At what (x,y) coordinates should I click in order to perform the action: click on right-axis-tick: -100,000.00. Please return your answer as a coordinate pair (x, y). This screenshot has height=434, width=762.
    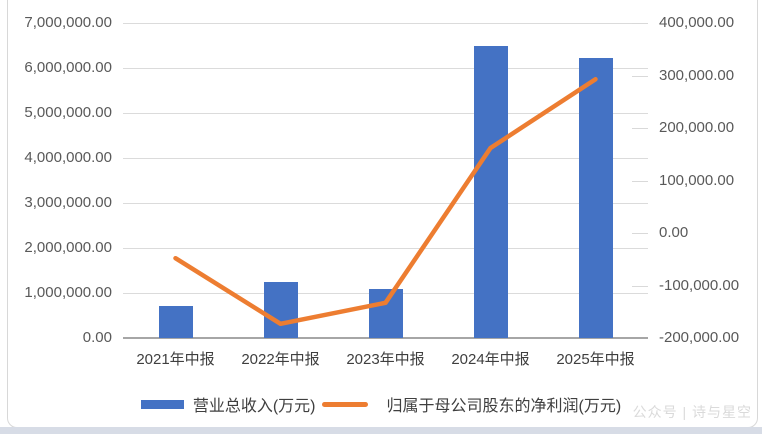
    Looking at the image, I should click on (699, 285).